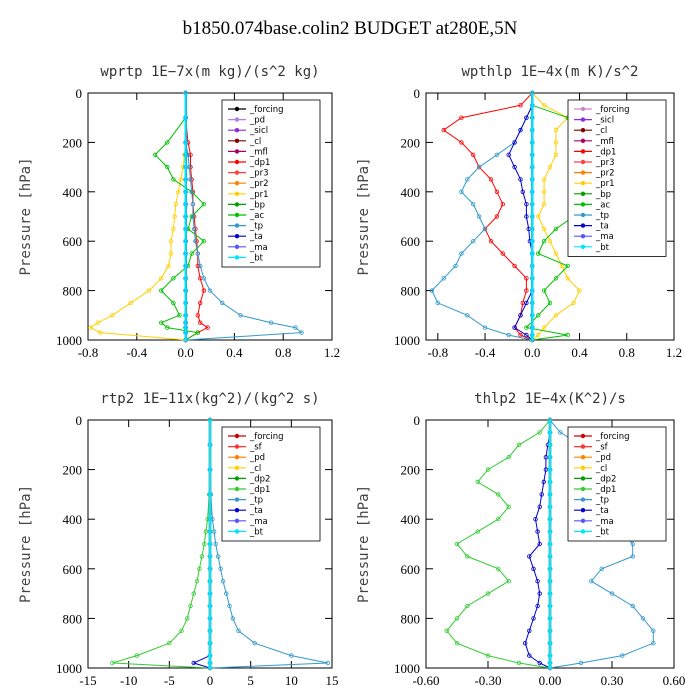 This screenshot has height=700, width=700. Describe the element at coordinates (550, 399) in the screenshot. I see `chart-title: thlp2 1E−4x(K^2)/s` at that location.